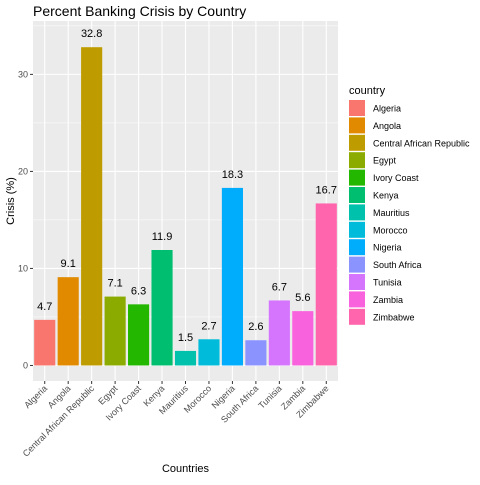 The image size is (480, 485). Describe the element at coordinates (35, 396) in the screenshot. I see `x-tick-label: Algeria` at that location.